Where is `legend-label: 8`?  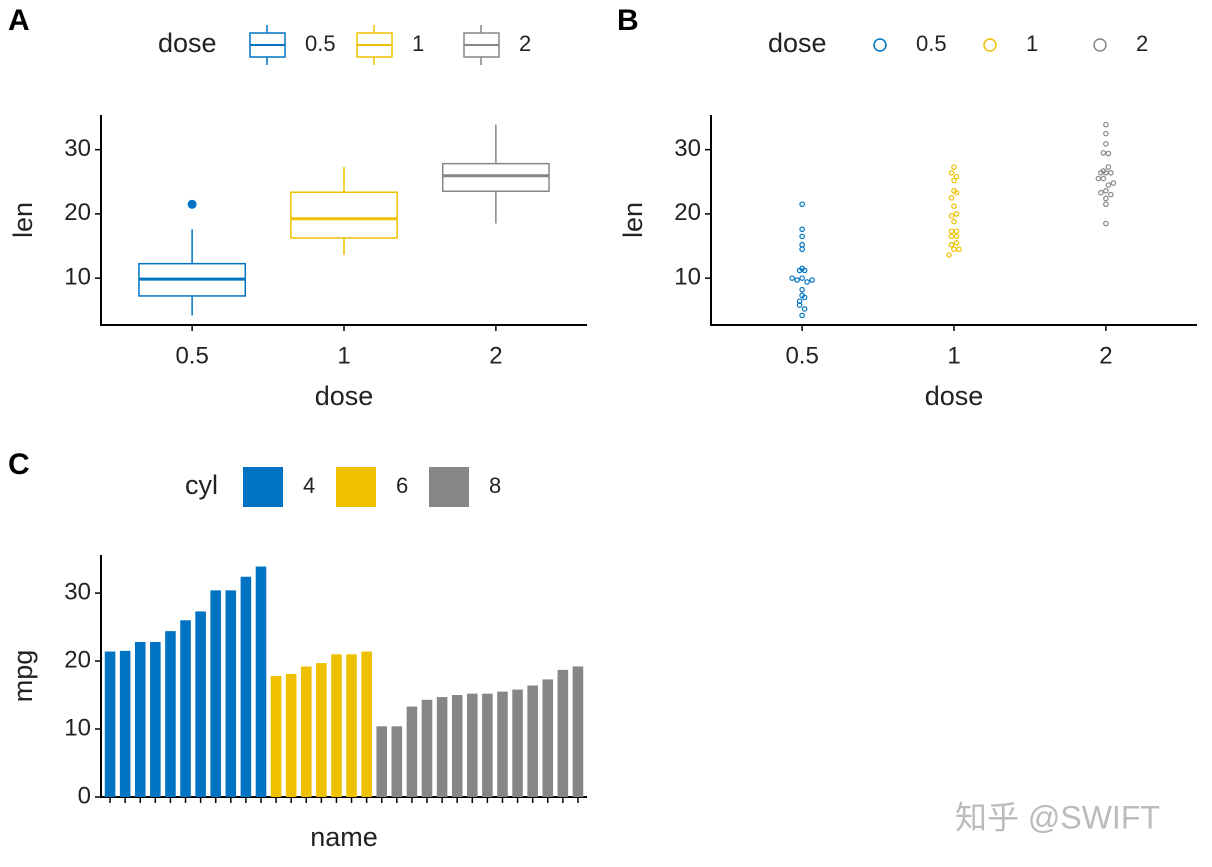
legend-label: 8 is located at coordinates (495, 485).